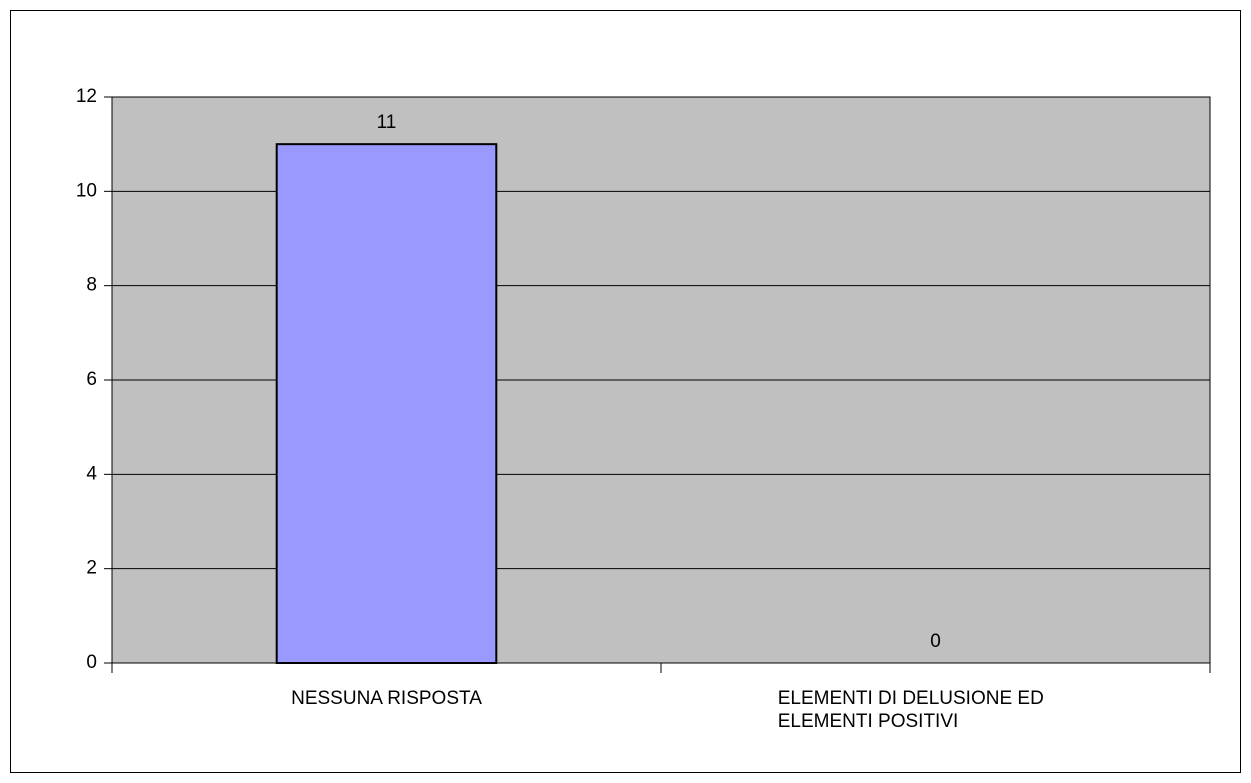 Image resolution: width=1251 pixels, height=783 pixels. I want to click on data-label: 0, so click(935, 641).